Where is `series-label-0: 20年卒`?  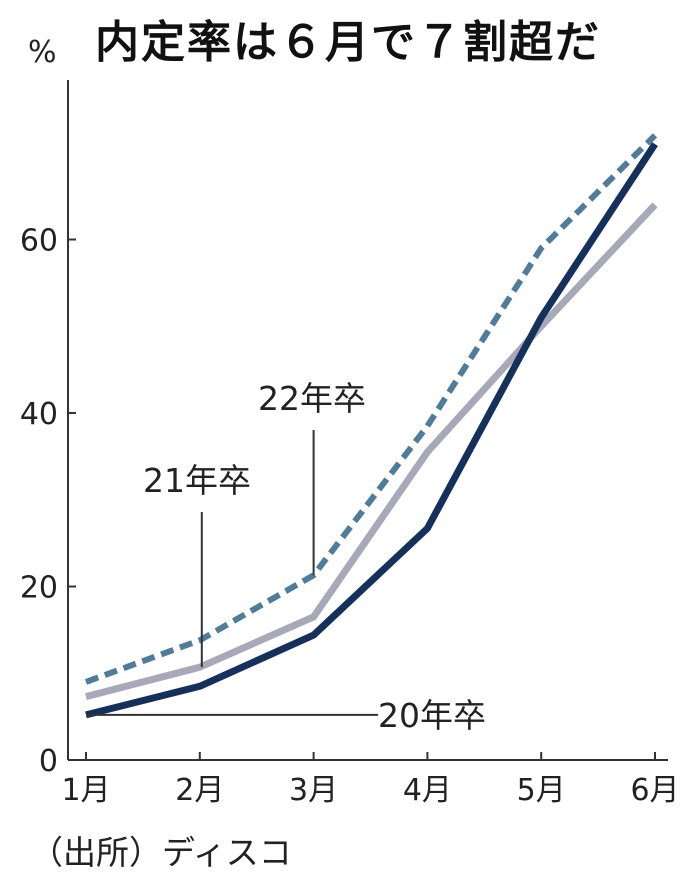 series-label-0: 20年卒 is located at coordinates (432, 715).